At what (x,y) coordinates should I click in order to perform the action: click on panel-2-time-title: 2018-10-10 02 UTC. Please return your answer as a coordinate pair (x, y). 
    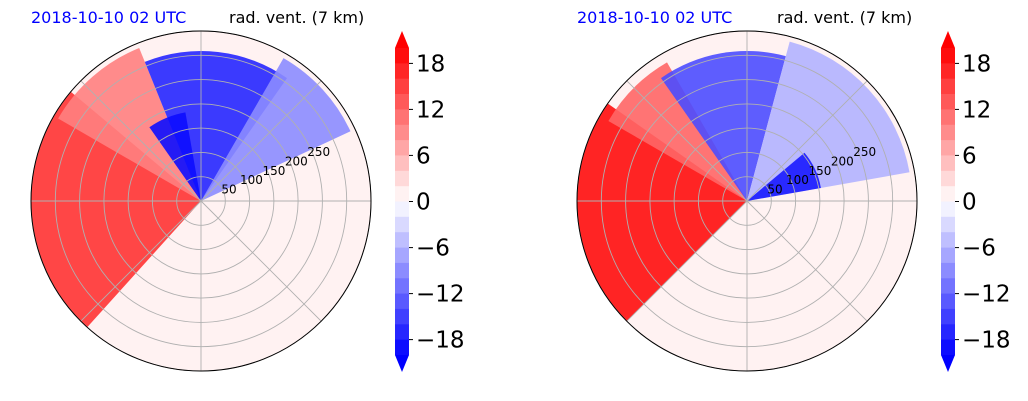
    Looking at the image, I should click on (655, 17).